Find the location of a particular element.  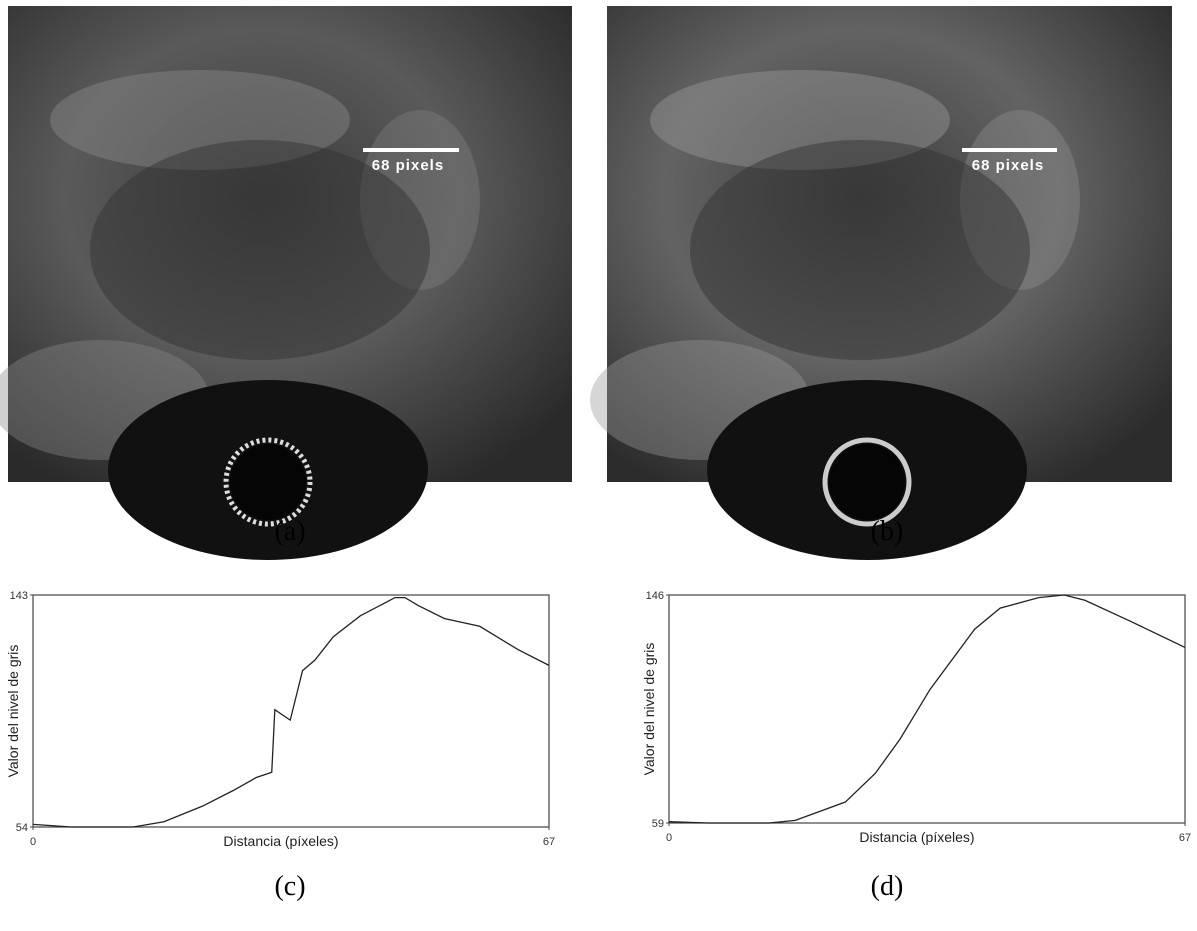

caption: (b) is located at coordinates (887, 531).